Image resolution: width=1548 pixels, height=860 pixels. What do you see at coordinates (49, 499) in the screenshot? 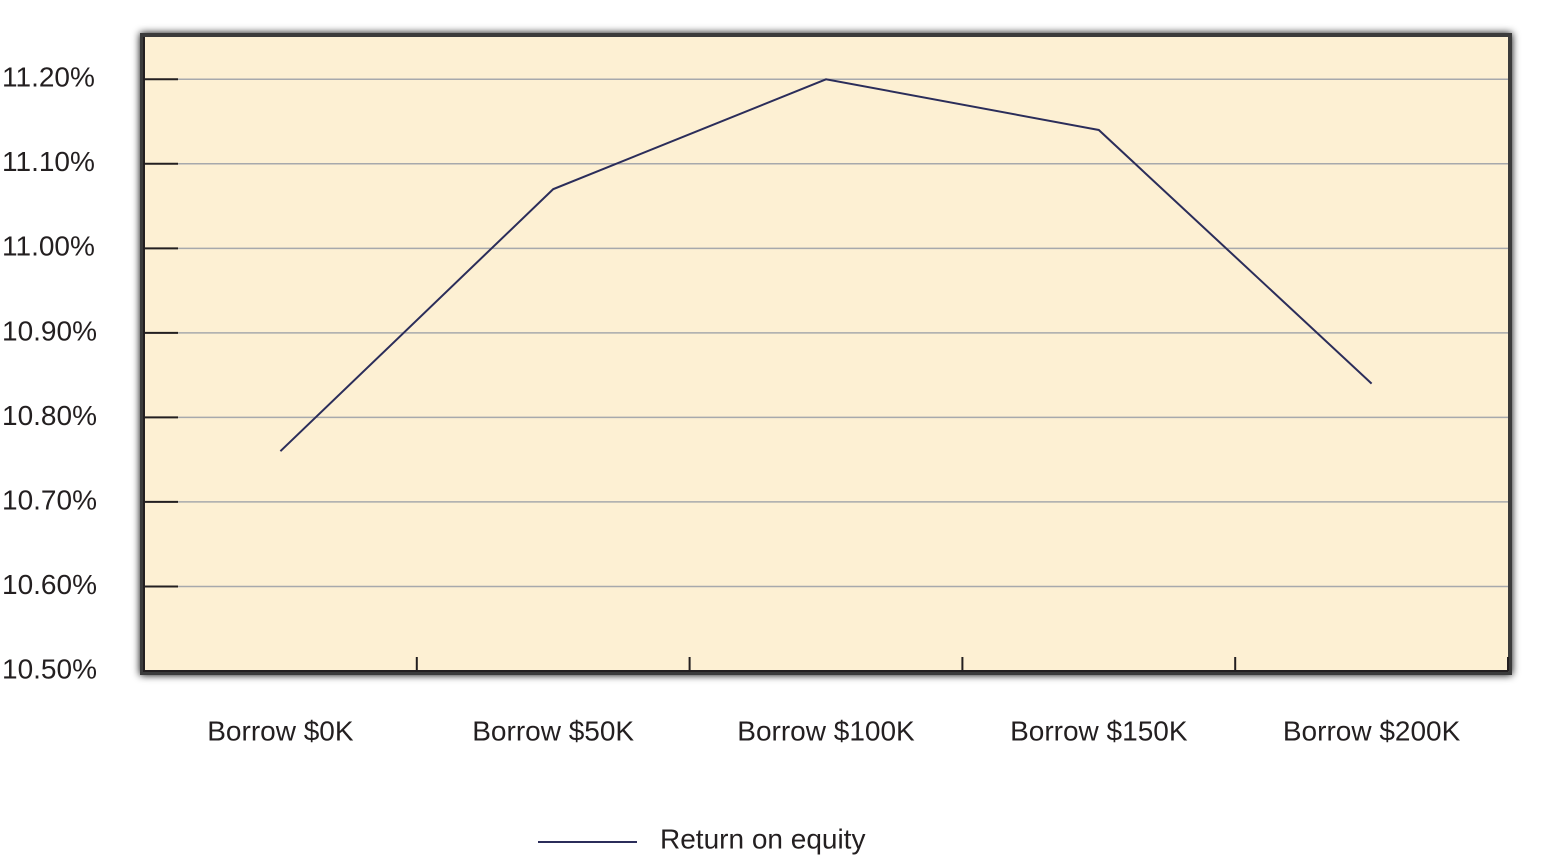
I see `y-tick-label: 10.70%` at bounding box center [49, 499].